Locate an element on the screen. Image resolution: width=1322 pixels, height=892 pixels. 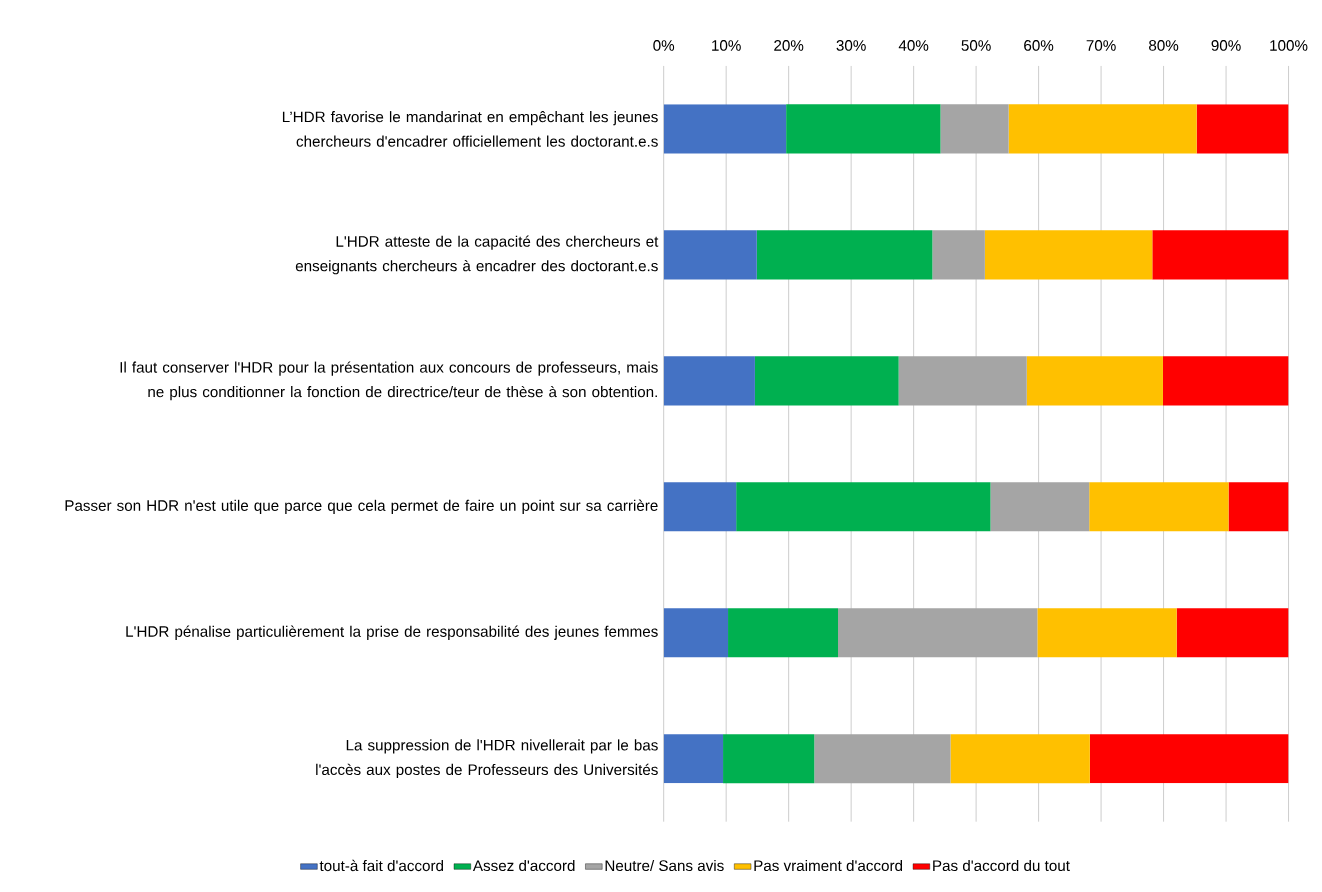
y-tick-label: Passer son HDR n'est utile que parce que cela permet de faire un point sur sa carrière is located at coordinates (361, 507).